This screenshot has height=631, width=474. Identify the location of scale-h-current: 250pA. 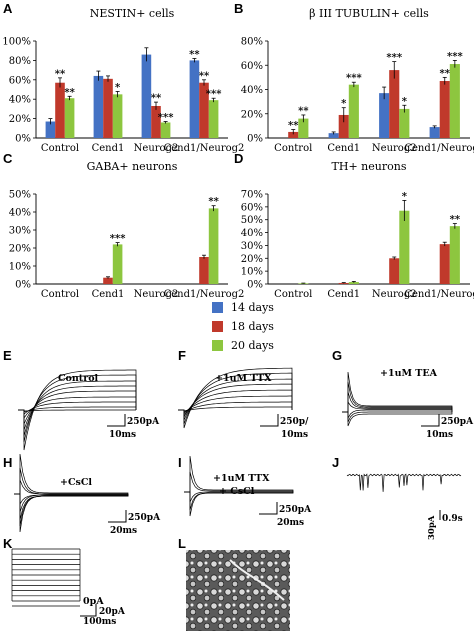
(144, 518).